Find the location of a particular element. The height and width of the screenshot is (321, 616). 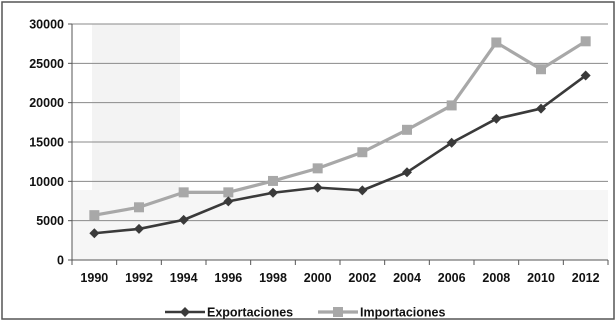

x-tick-label: 2010 is located at coordinates (541, 278).